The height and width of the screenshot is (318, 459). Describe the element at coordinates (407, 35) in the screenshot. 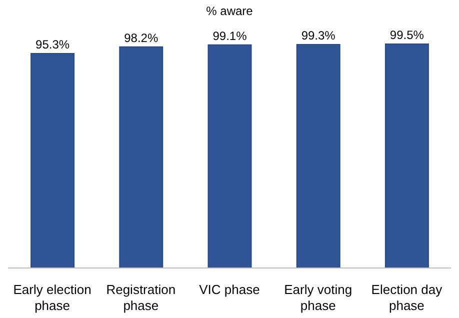

I see `data-label: 99.5%` at that location.